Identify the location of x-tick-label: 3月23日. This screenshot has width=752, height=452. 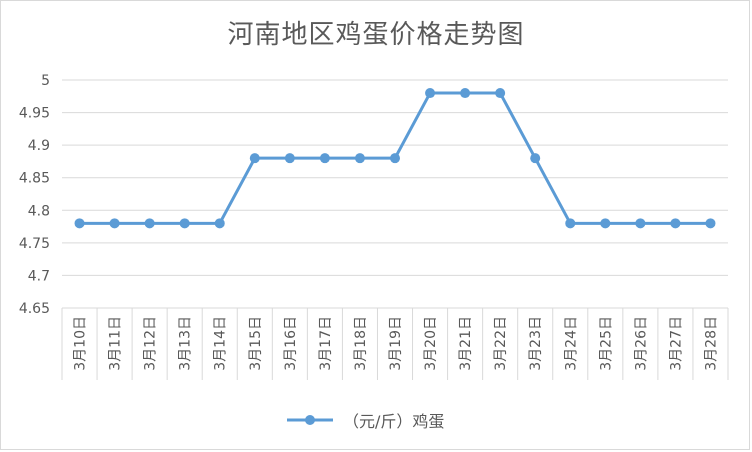
(536, 343).